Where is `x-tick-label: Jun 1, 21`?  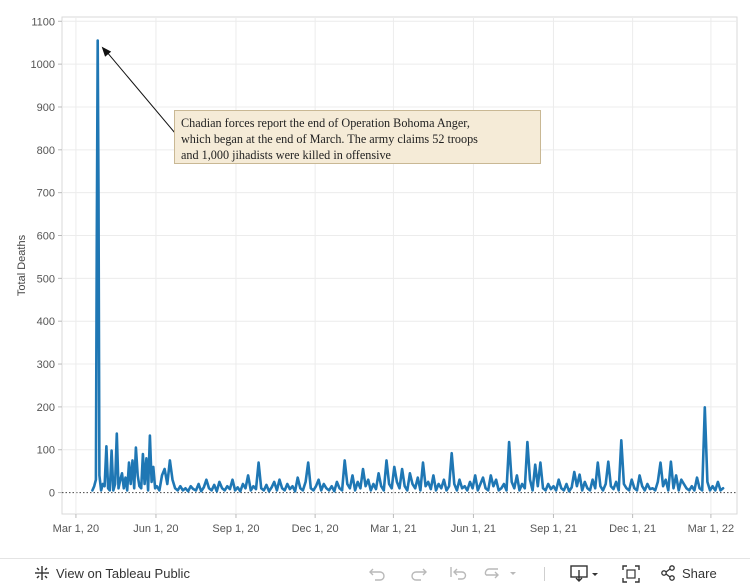
x-tick-label: Jun 1, 21 is located at coordinates (473, 529).